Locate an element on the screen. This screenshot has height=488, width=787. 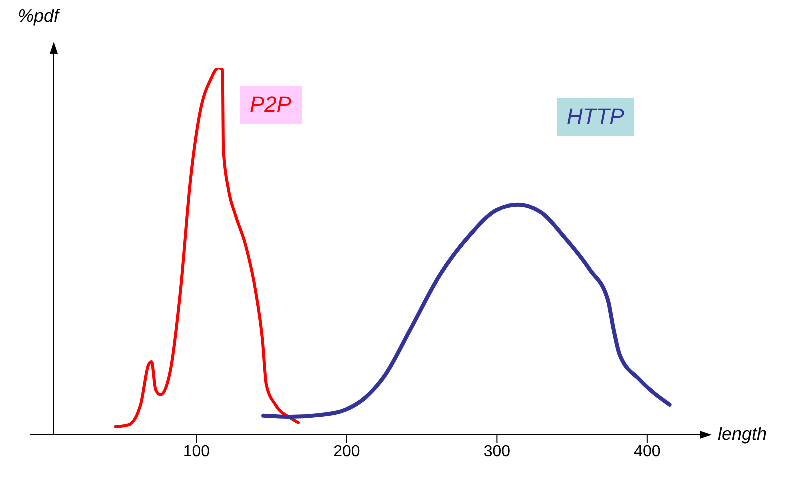
x-tick-label: 300 is located at coordinates (497, 451).